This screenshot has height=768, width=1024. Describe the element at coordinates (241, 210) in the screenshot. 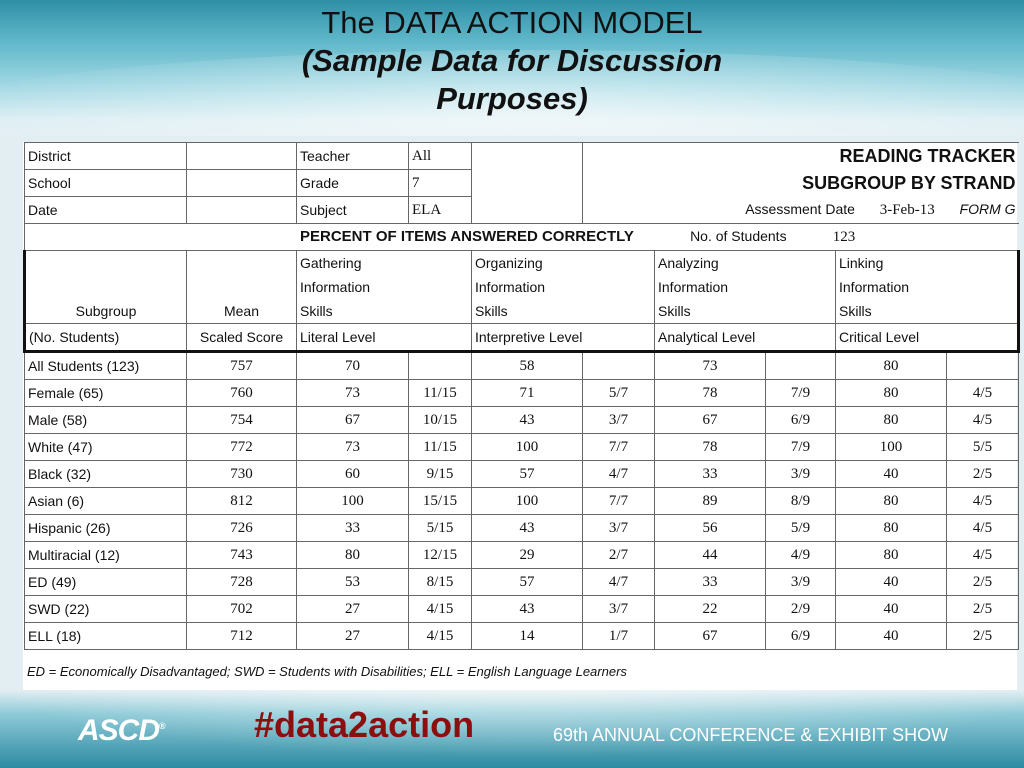

I see `date-value` at that location.